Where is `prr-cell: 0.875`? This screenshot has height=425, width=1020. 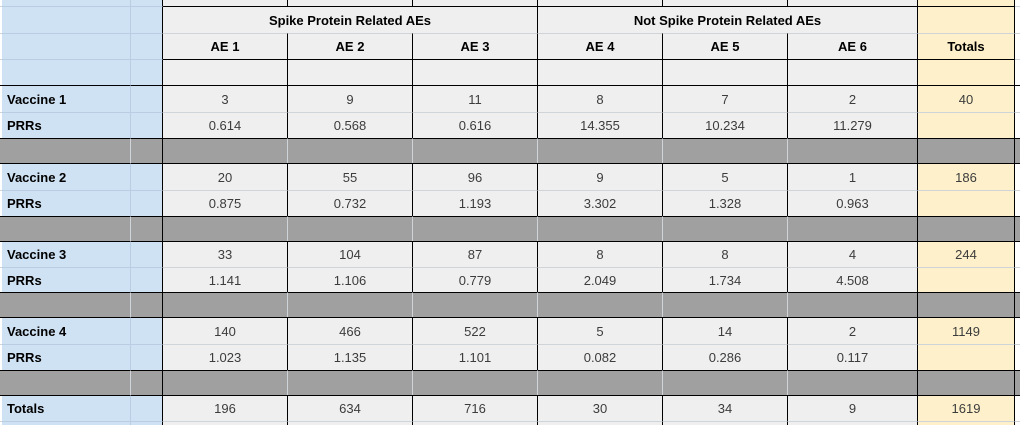
prr-cell: 0.875 is located at coordinates (225, 203).